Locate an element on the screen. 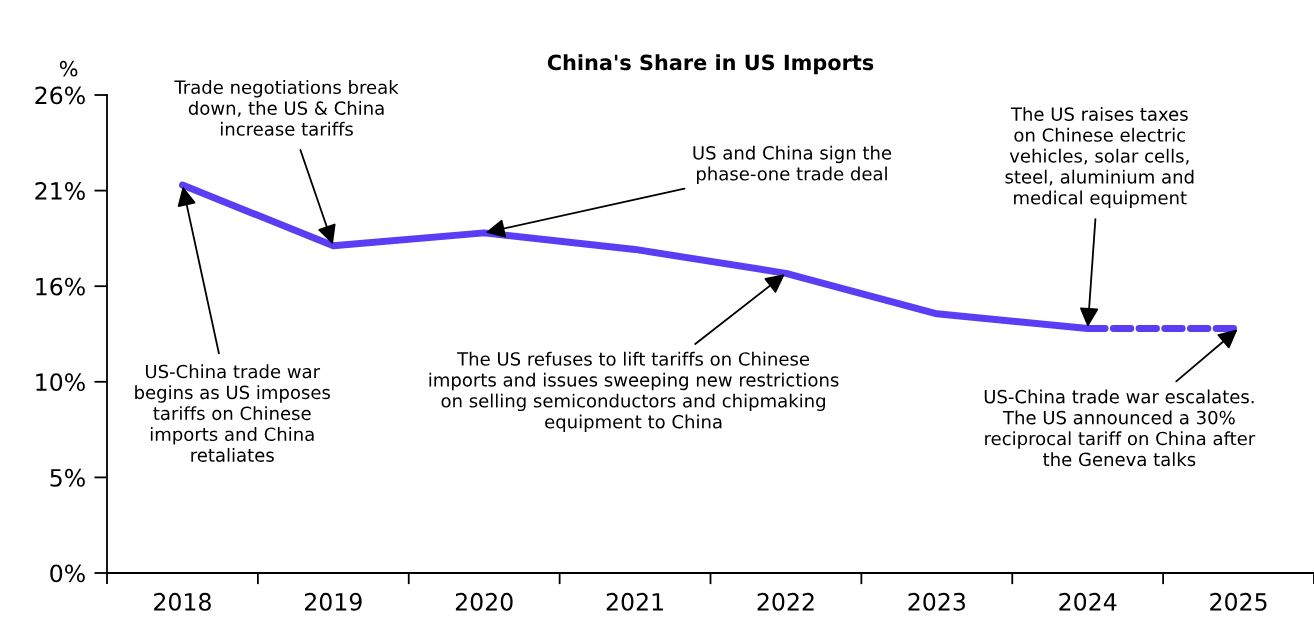 This screenshot has width=1314, height=630. x-tick-label: 2024 is located at coordinates (1088, 601).